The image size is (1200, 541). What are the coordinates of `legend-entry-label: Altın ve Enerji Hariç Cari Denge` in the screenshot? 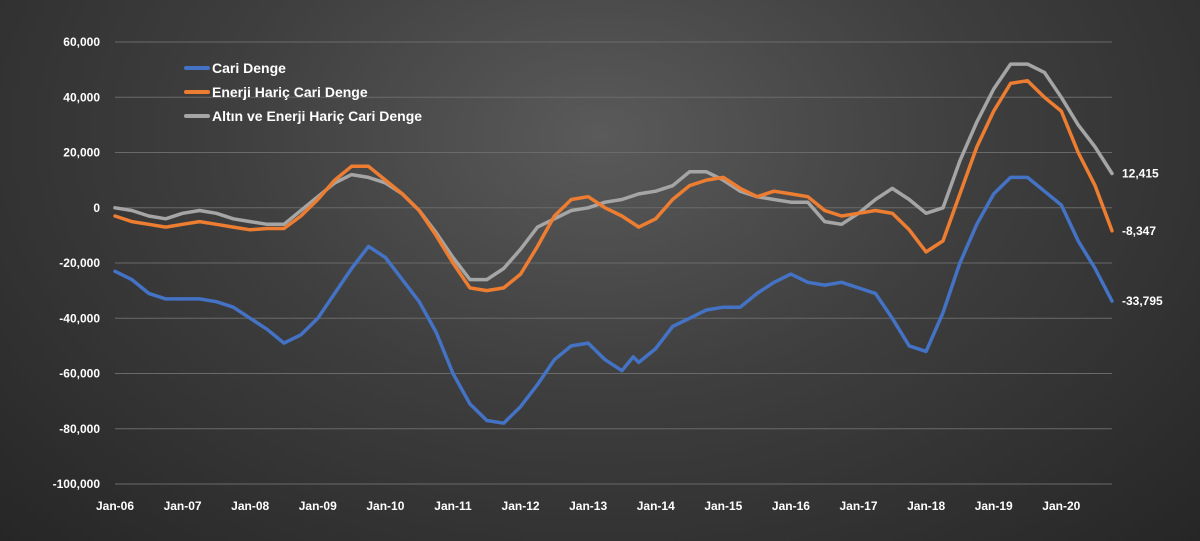 It's located at (317, 116).